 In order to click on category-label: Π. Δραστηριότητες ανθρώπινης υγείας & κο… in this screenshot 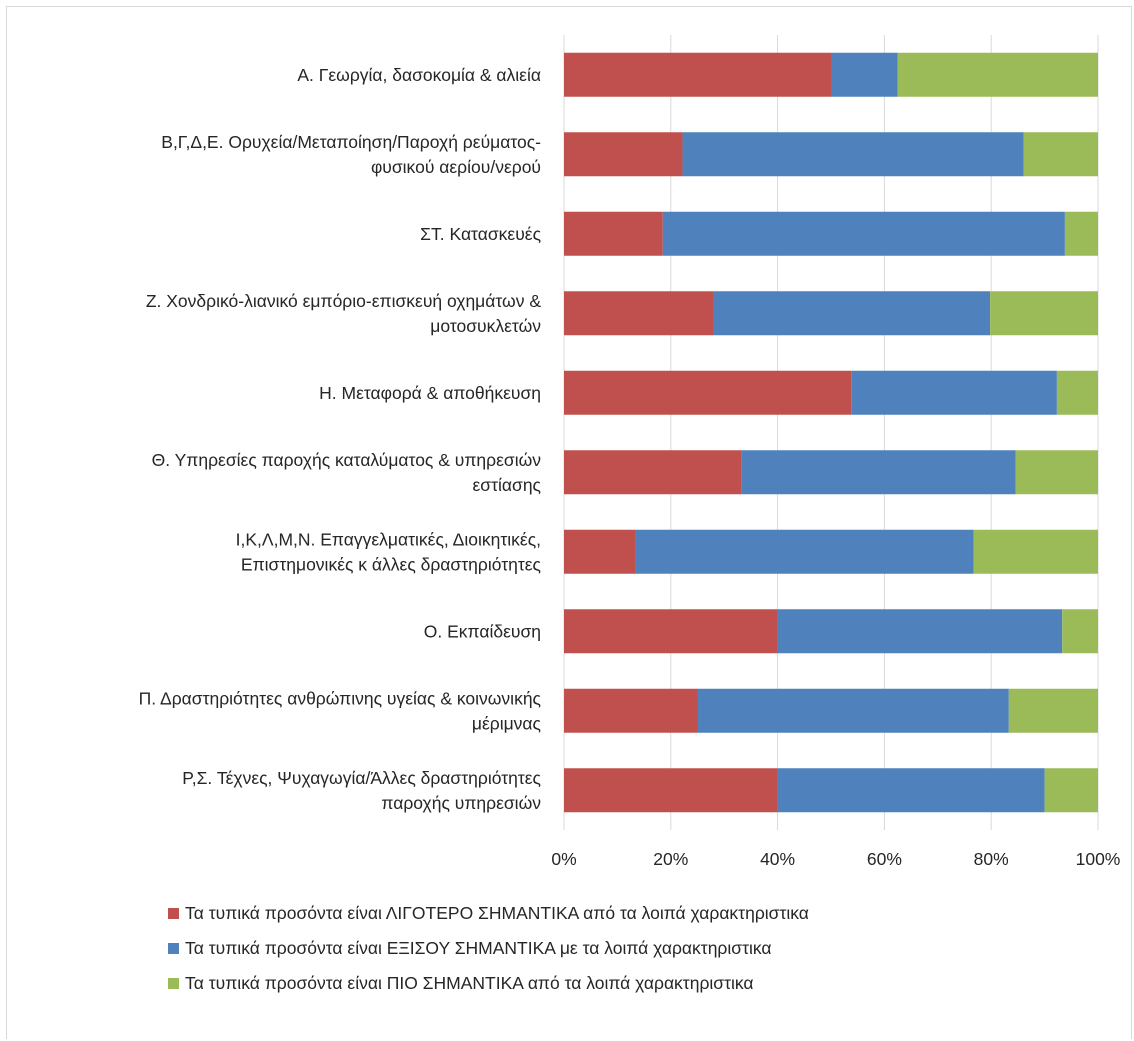, I will do `click(340, 710)`.